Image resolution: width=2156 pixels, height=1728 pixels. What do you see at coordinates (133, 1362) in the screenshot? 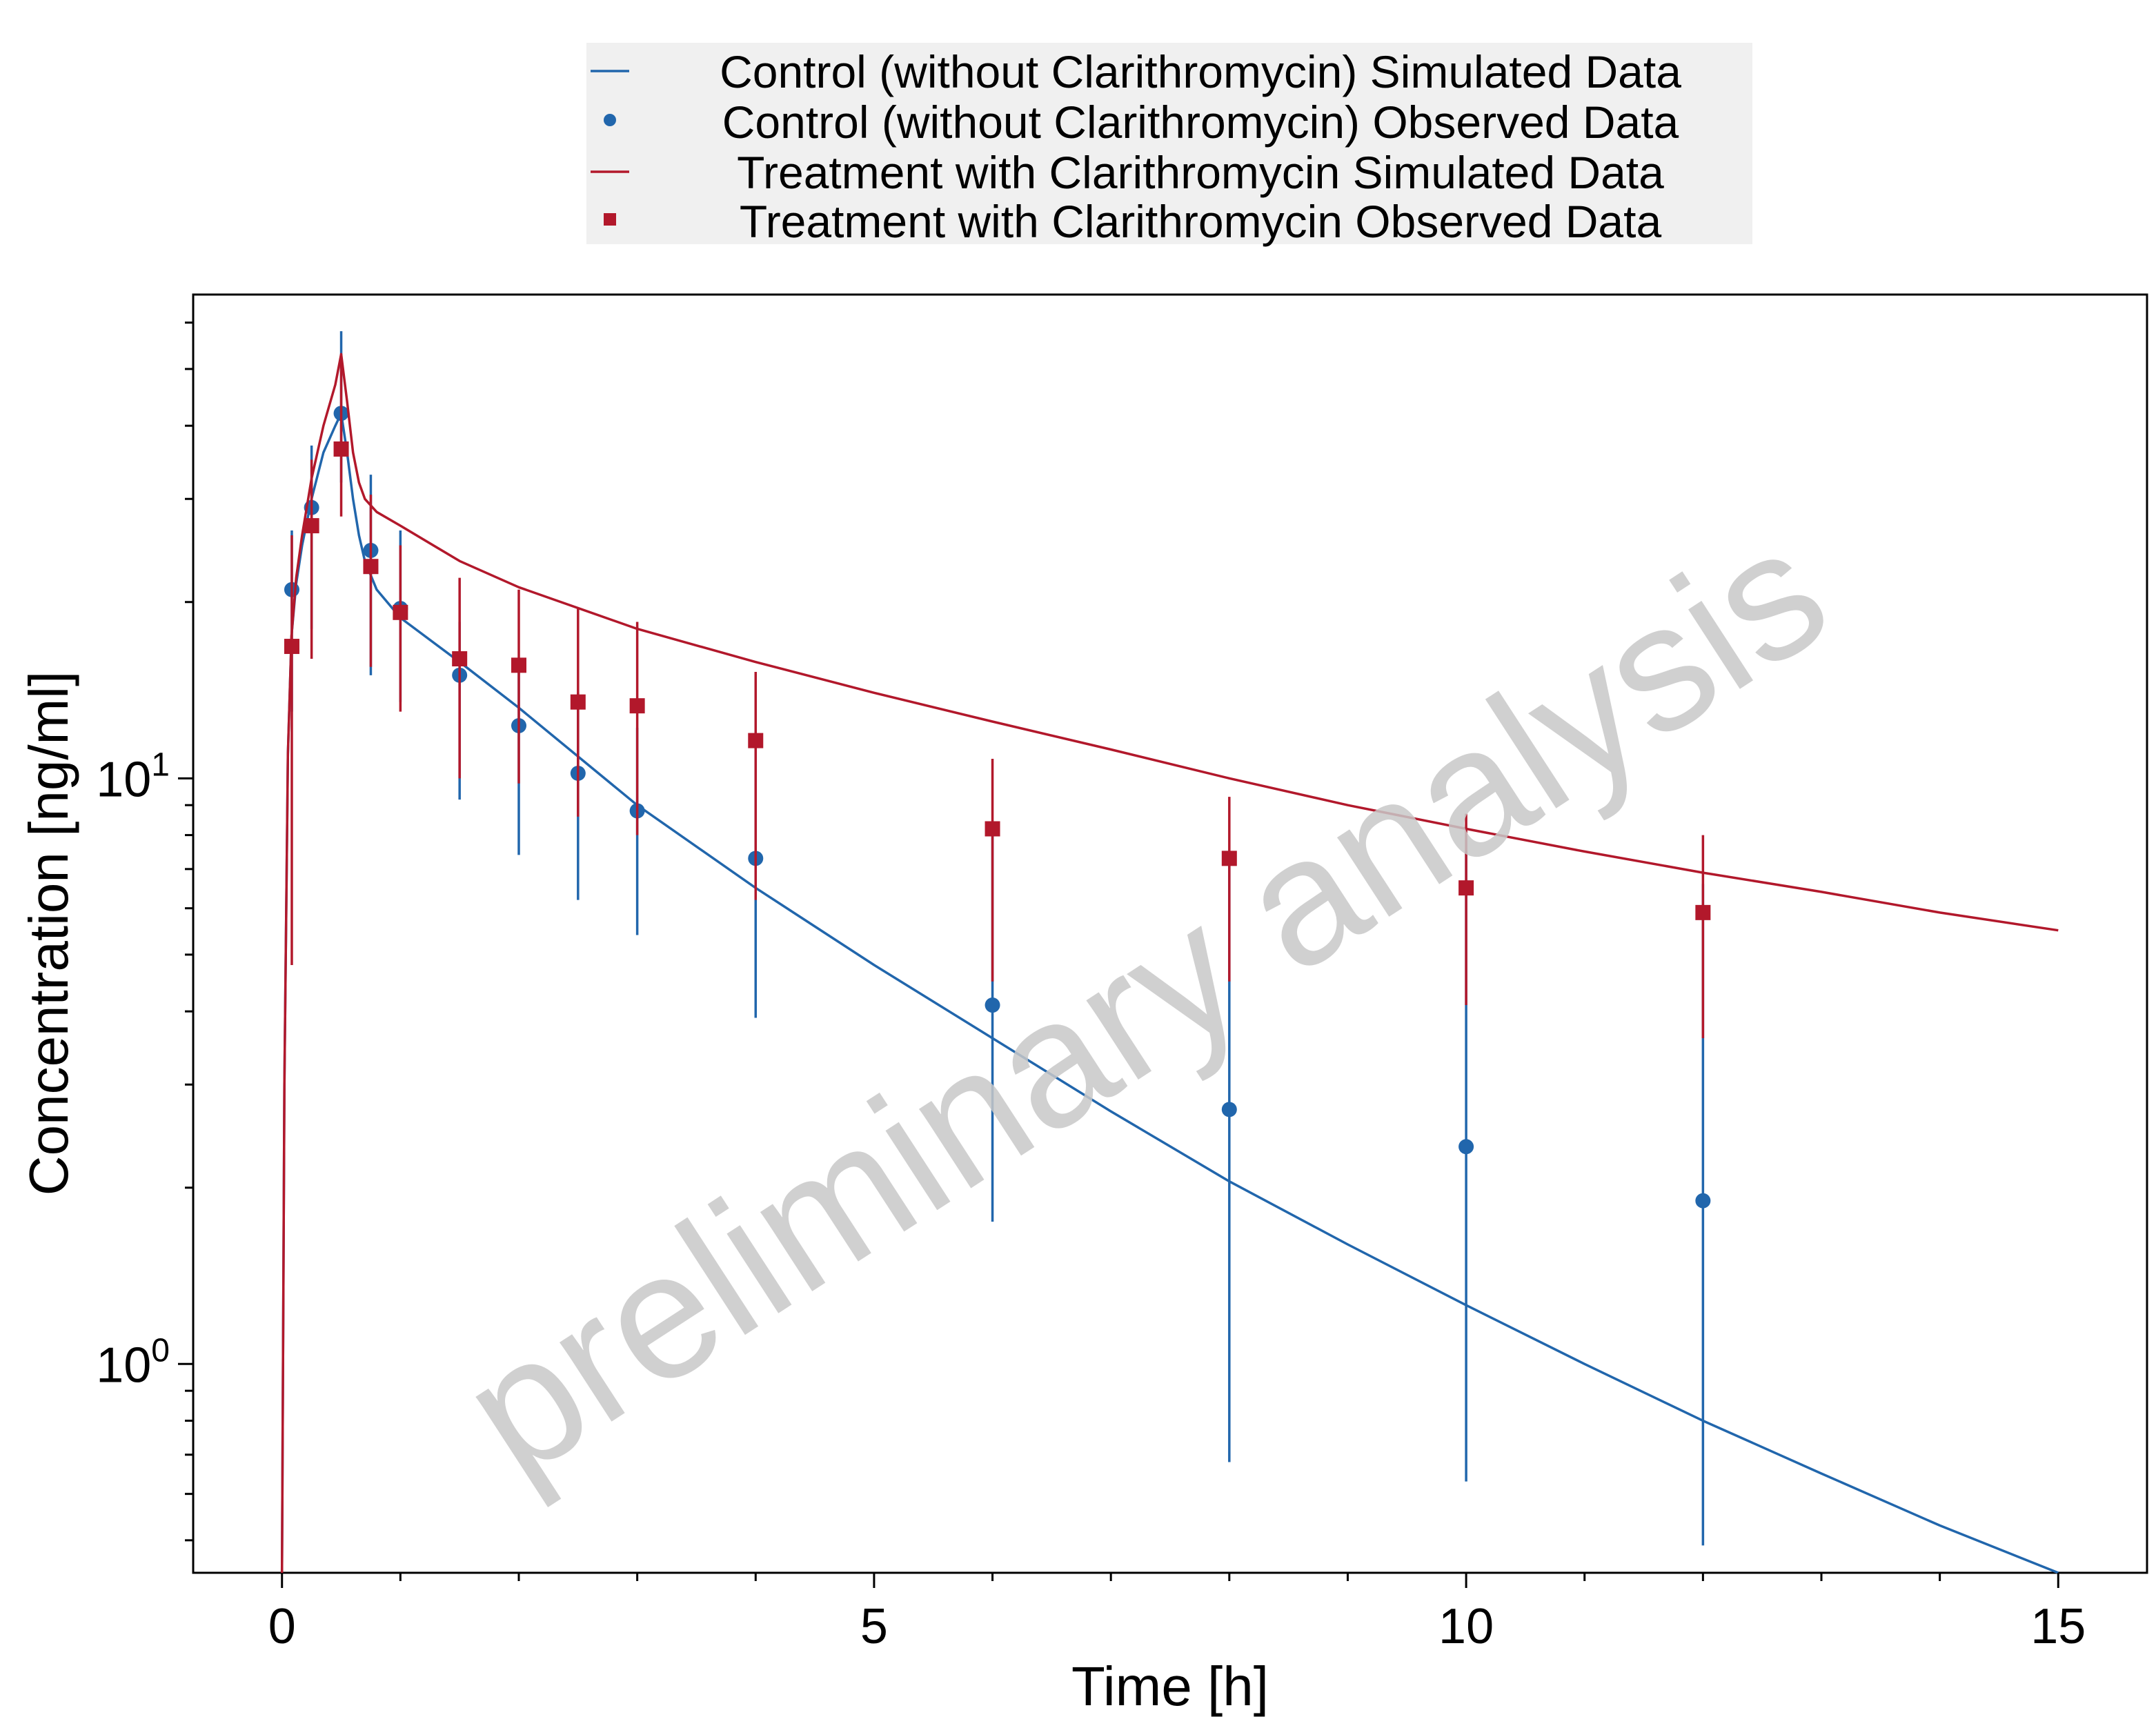
I see `y-tick-label: 10⁰` at bounding box center [133, 1362].